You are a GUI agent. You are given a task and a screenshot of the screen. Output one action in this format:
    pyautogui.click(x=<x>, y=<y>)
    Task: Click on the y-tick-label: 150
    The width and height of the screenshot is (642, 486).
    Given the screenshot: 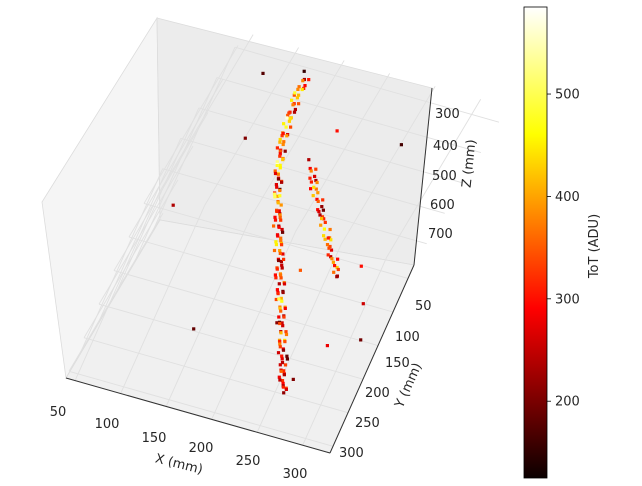 What is the action you would take?
    pyautogui.click(x=397, y=363)
    